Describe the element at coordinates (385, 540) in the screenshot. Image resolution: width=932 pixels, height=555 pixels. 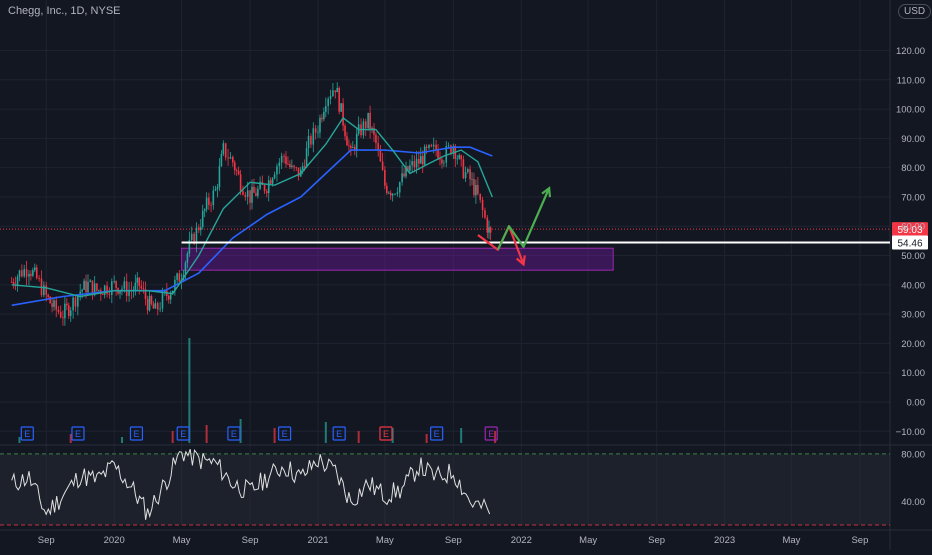
I see `x-tick-label: May` at that location.